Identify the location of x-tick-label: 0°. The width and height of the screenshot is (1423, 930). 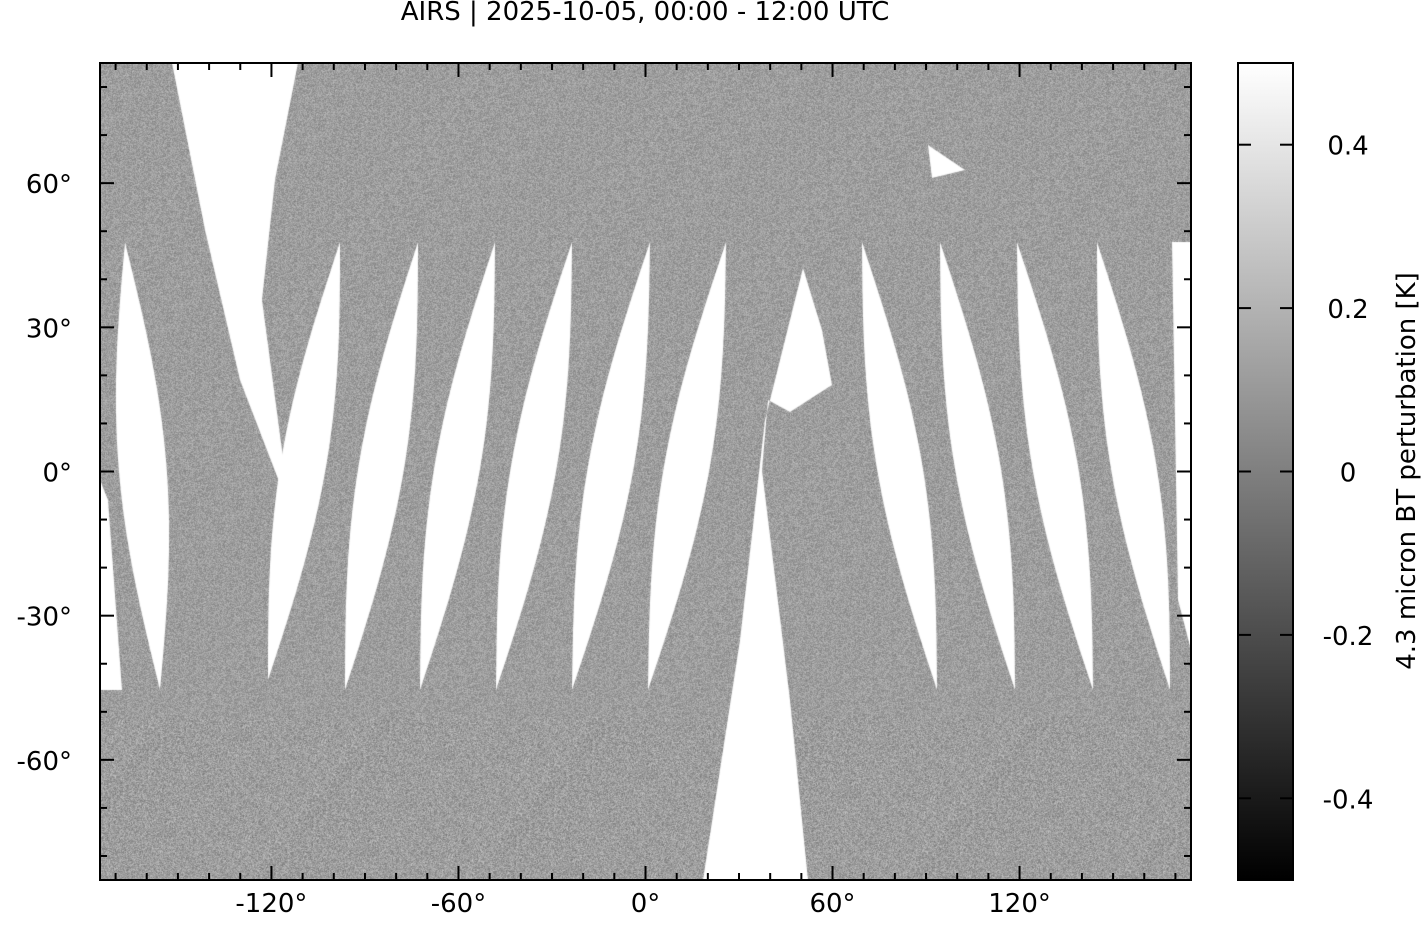
(646, 904).